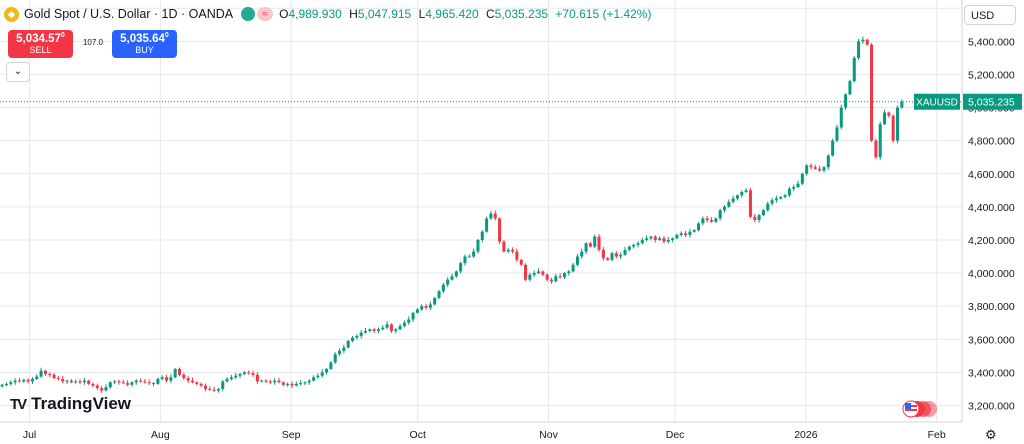 Image resolution: width=1024 pixels, height=444 pixels. I want to click on y-tick-label: 3,200.000, so click(991, 406).